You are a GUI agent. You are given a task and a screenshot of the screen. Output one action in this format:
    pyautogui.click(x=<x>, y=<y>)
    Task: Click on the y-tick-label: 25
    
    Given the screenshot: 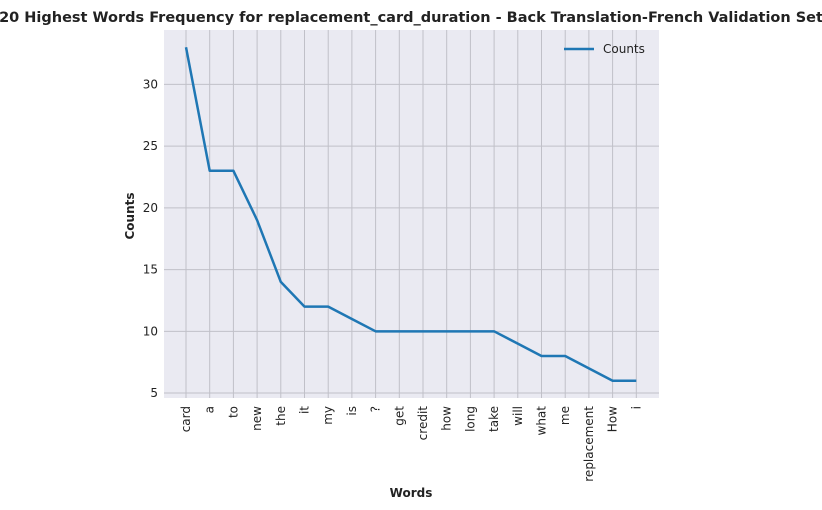 What is the action you would take?
    pyautogui.click(x=150, y=146)
    